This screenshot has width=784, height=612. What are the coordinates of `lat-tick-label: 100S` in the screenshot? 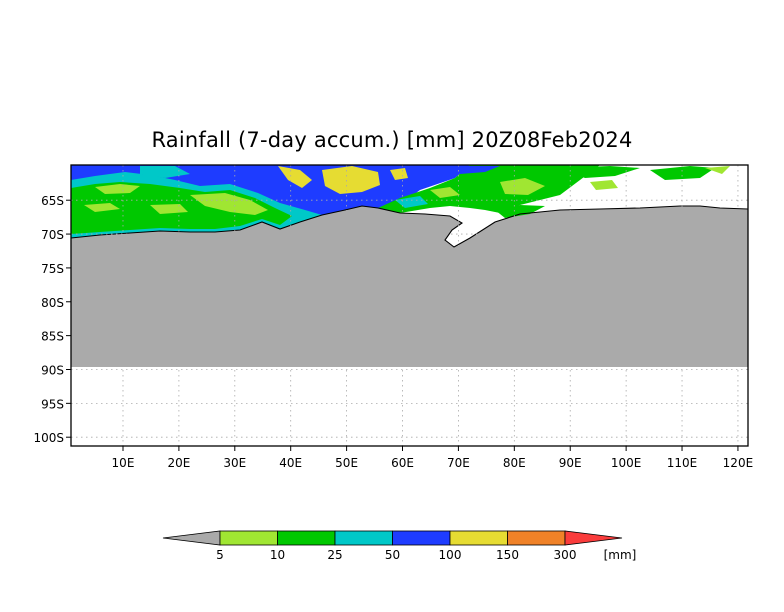 It's located at (48, 438).